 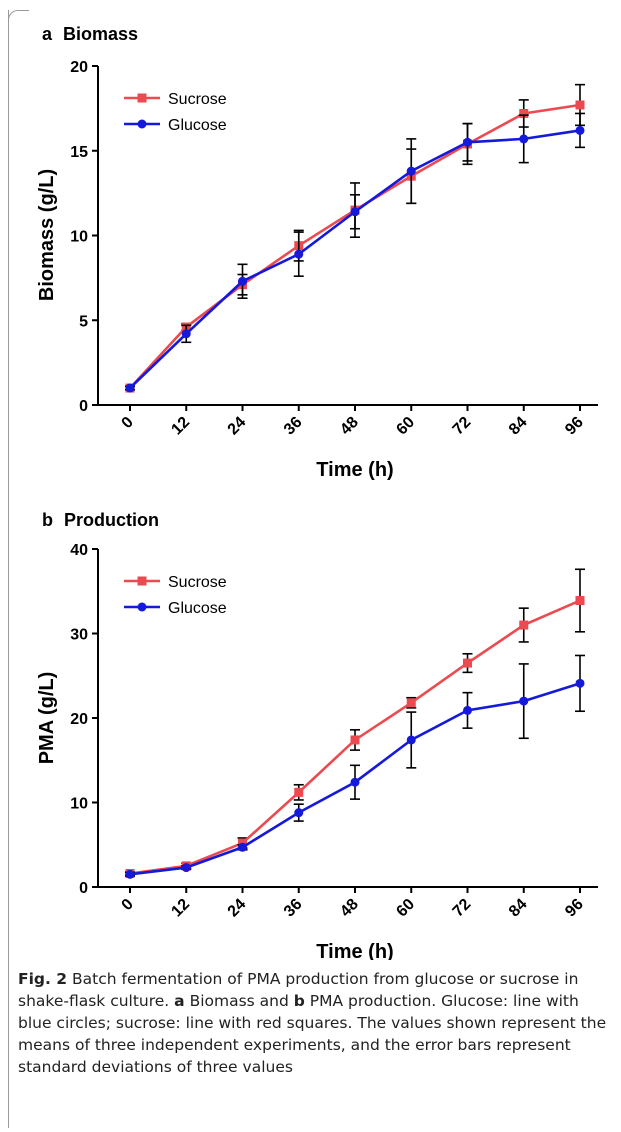 I want to click on y-tick-label: 30, so click(x=79, y=635).